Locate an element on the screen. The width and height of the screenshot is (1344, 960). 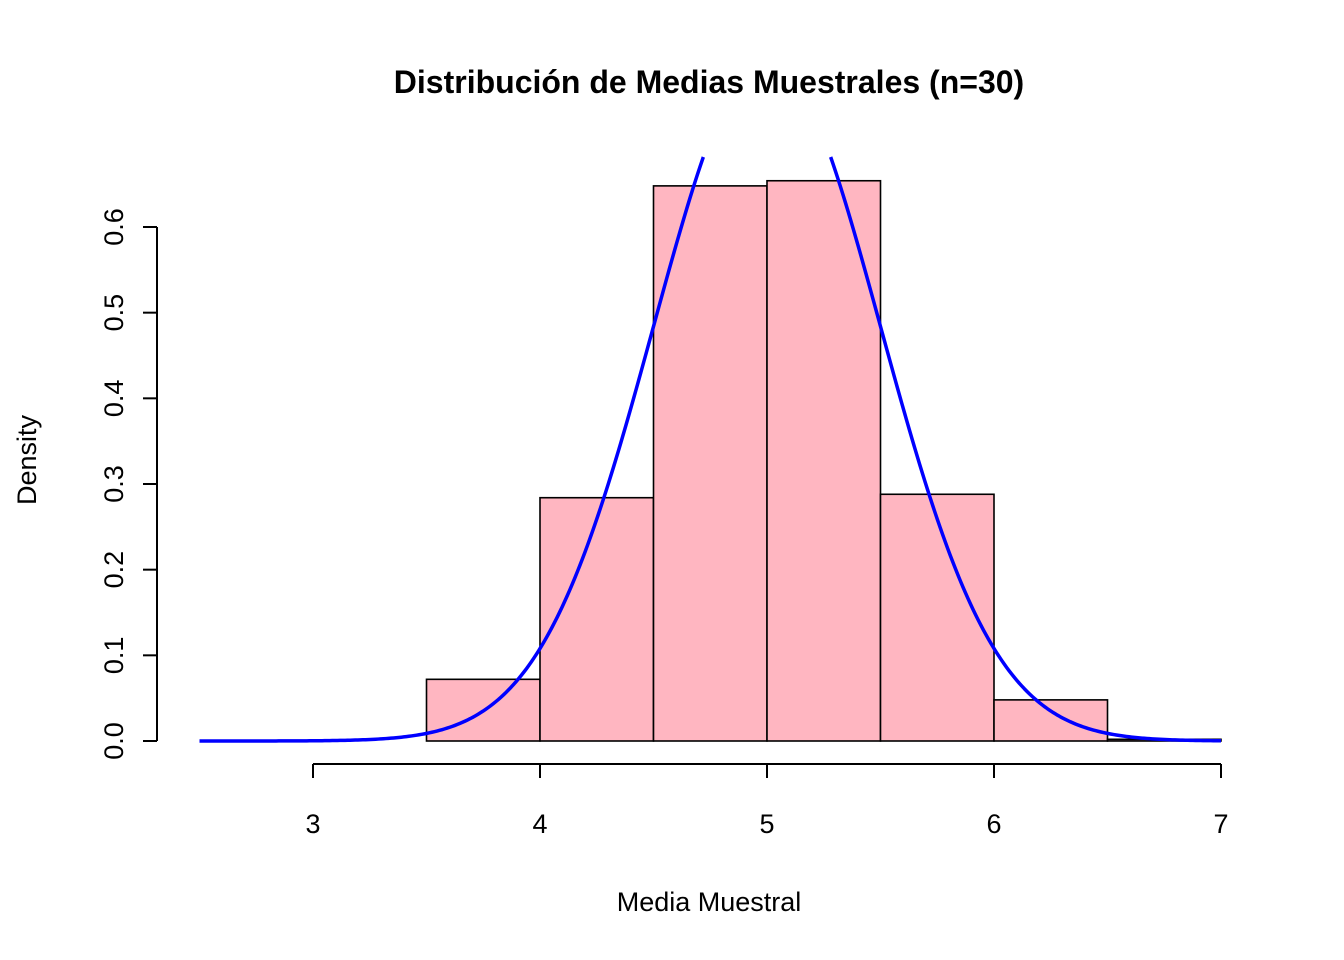
y-axis-label: Density is located at coordinates (27, 459).